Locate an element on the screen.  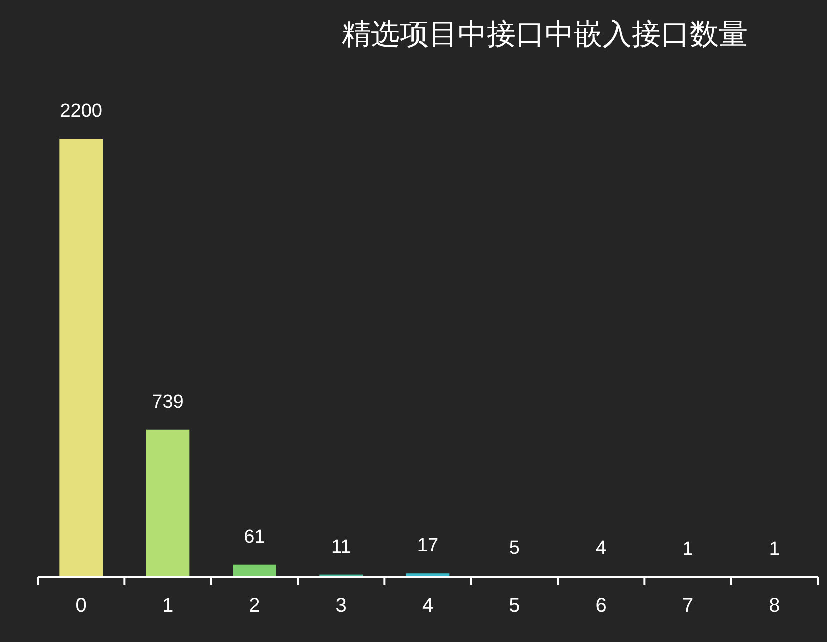
x-tick-label: 1 is located at coordinates (168, 606).